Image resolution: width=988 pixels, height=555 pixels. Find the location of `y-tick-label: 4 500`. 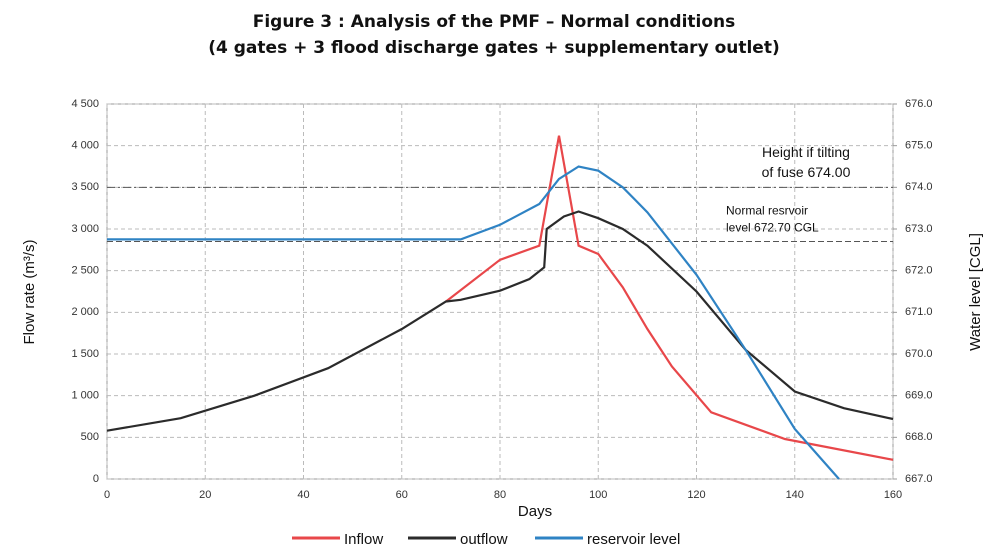

y-tick-label: 4 500 is located at coordinates (85, 104).